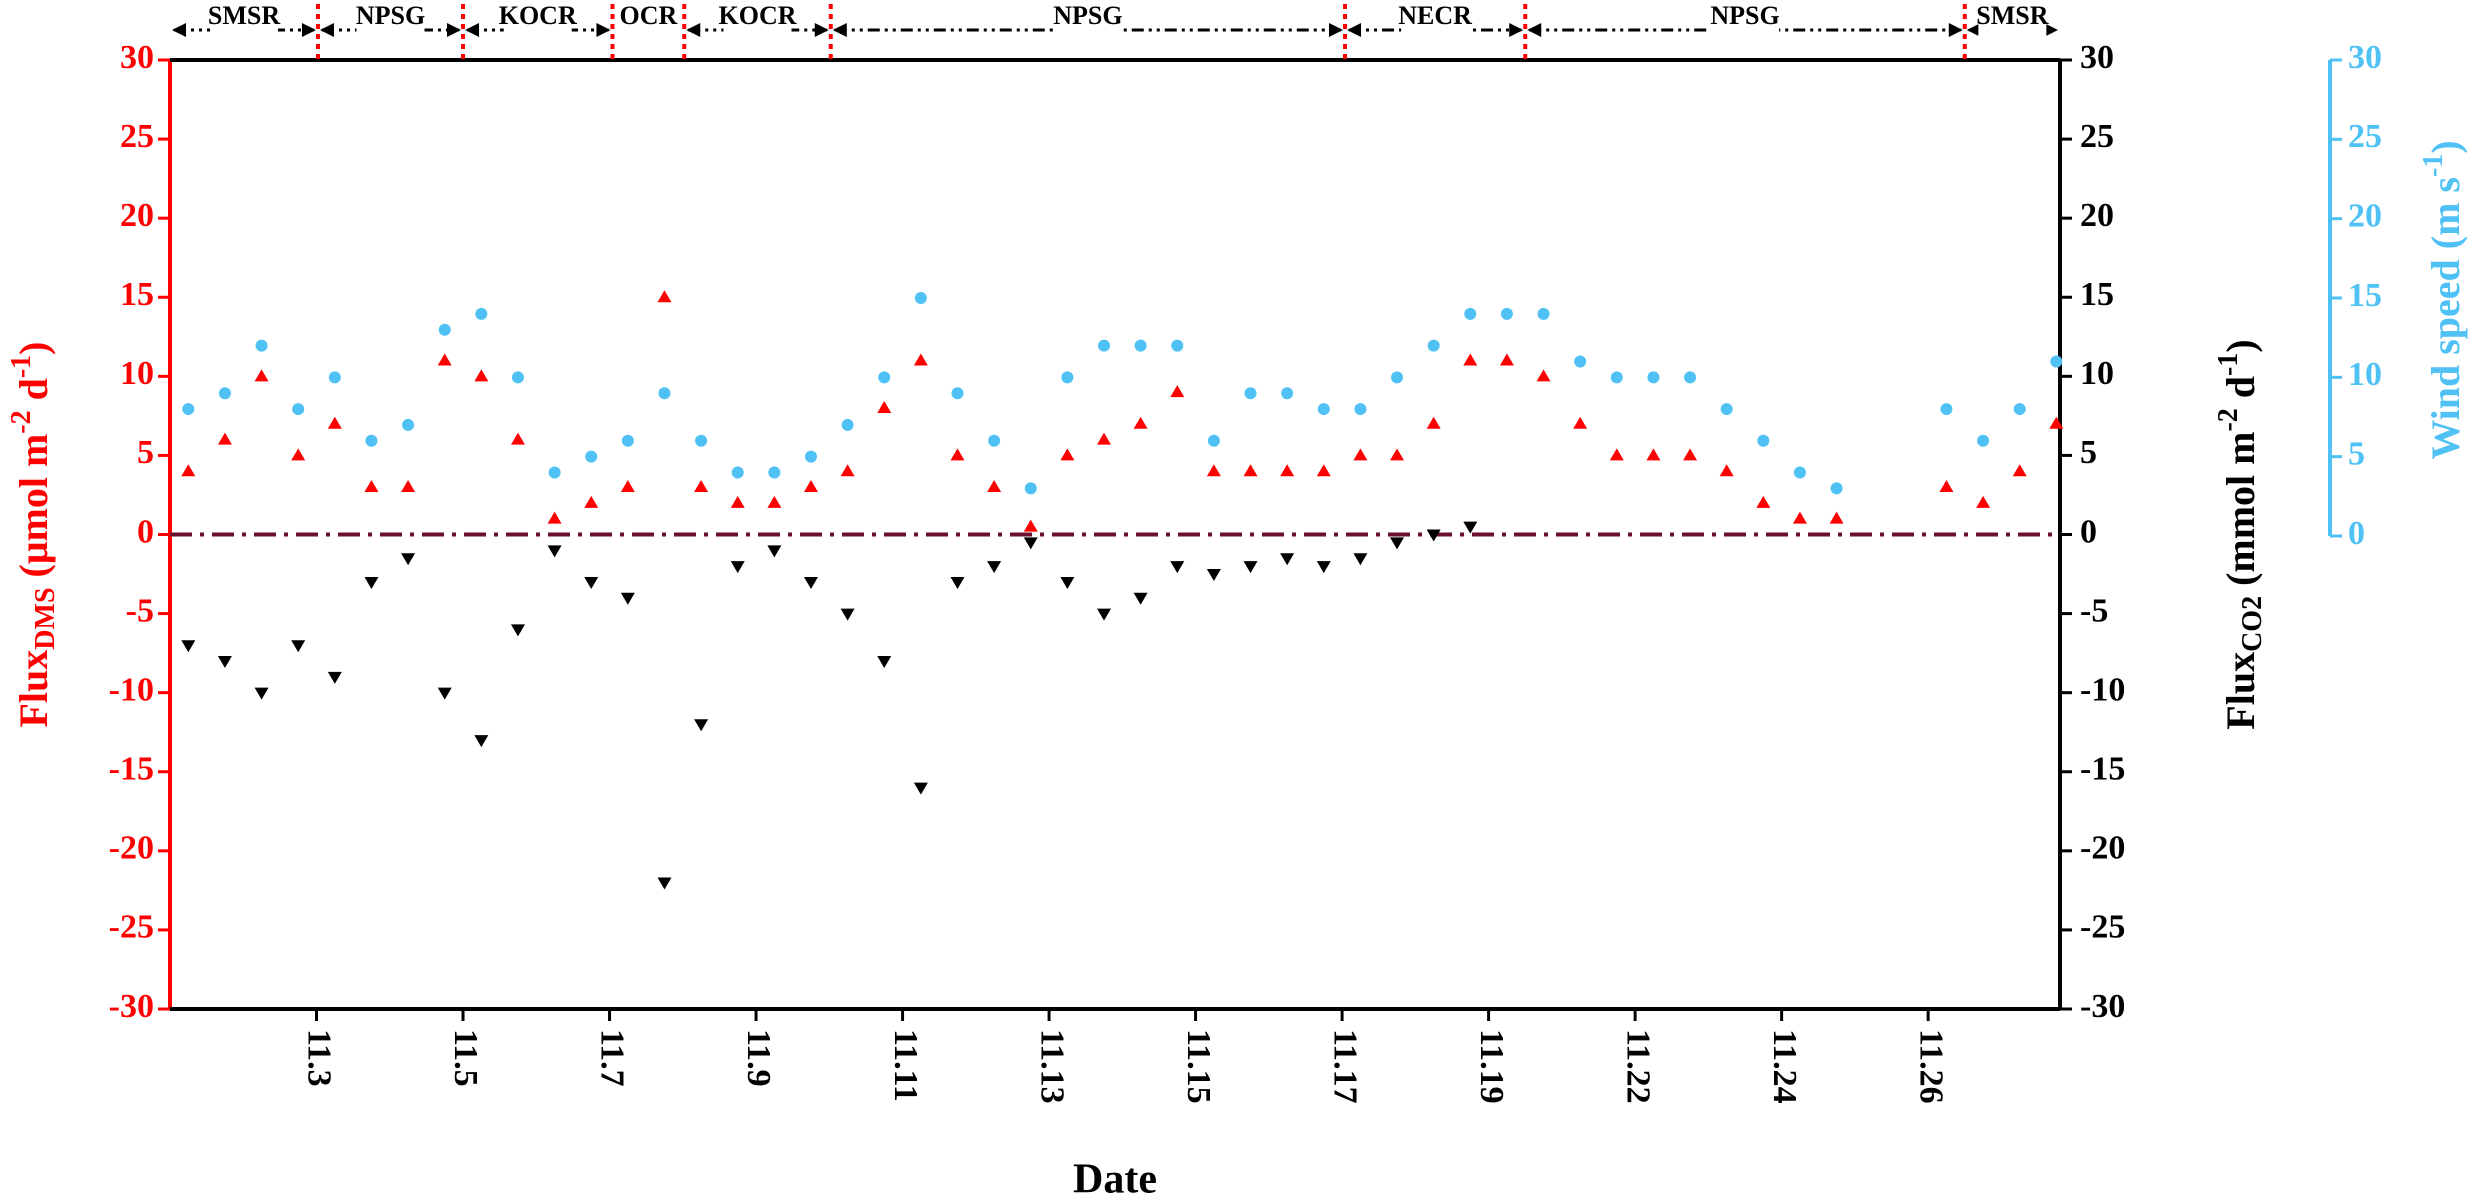 This screenshot has height=1203, width=2488. I want to click on y3-tick-label: 0, so click(2356, 533).